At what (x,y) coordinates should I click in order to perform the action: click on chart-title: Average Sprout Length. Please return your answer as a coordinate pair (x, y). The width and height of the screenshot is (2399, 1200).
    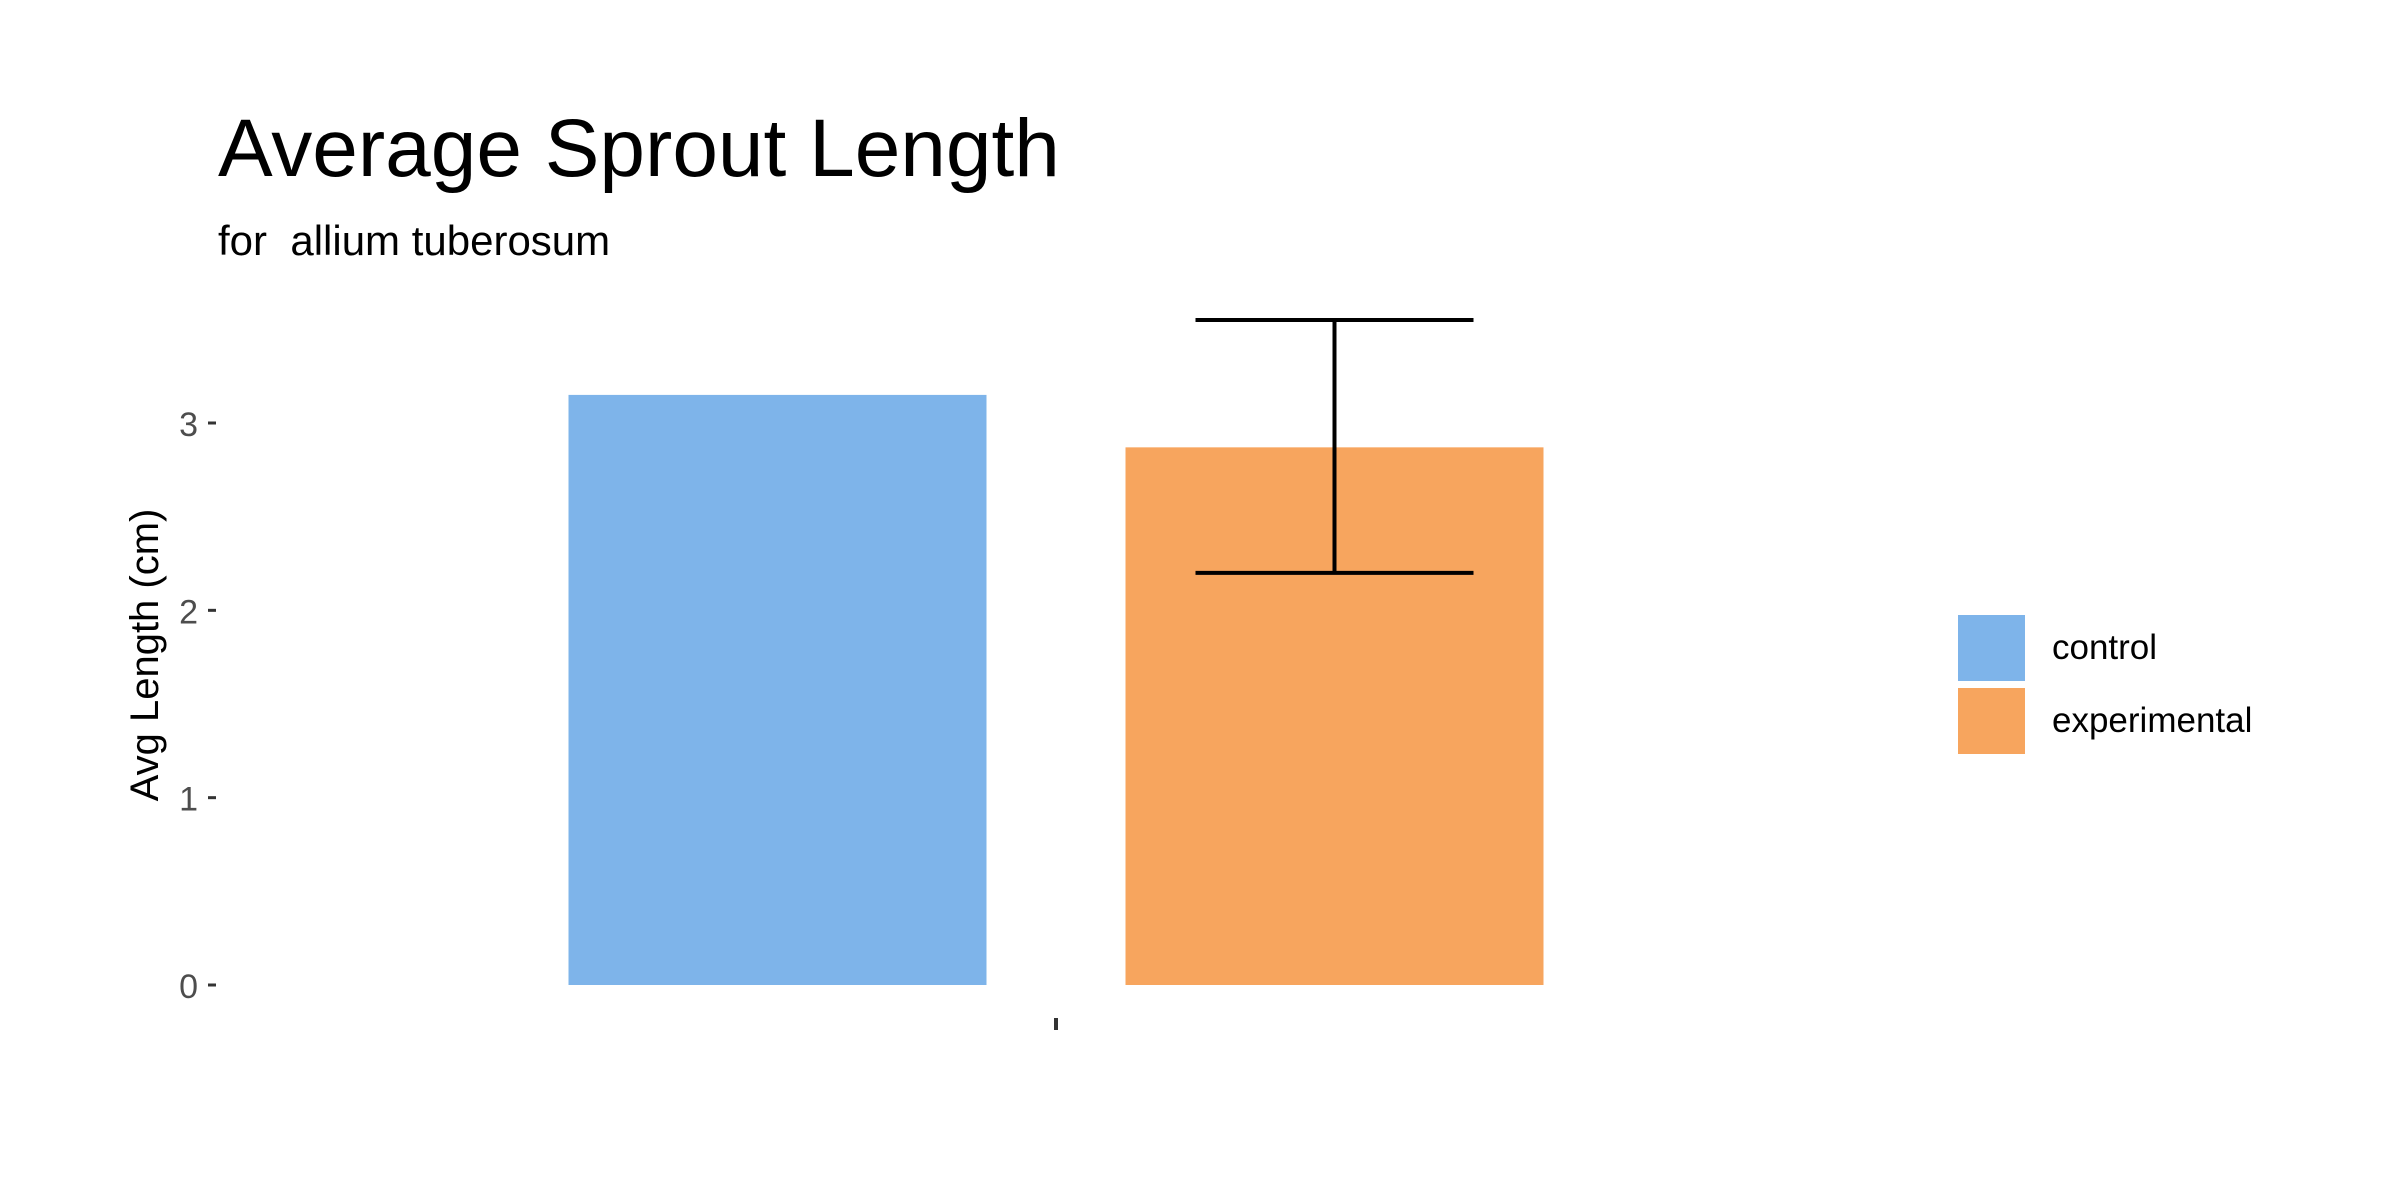
    Looking at the image, I should click on (639, 148).